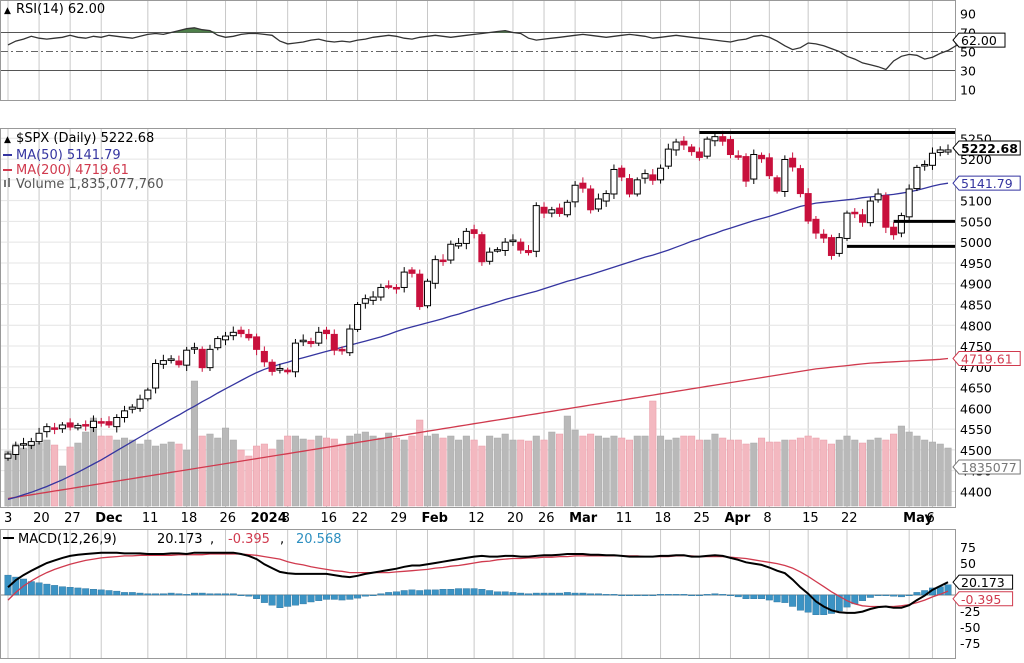  Describe the element at coordinates (987, 183) in the screenshot. I see `ma50-last-tag-text: 5141.79` at that location.